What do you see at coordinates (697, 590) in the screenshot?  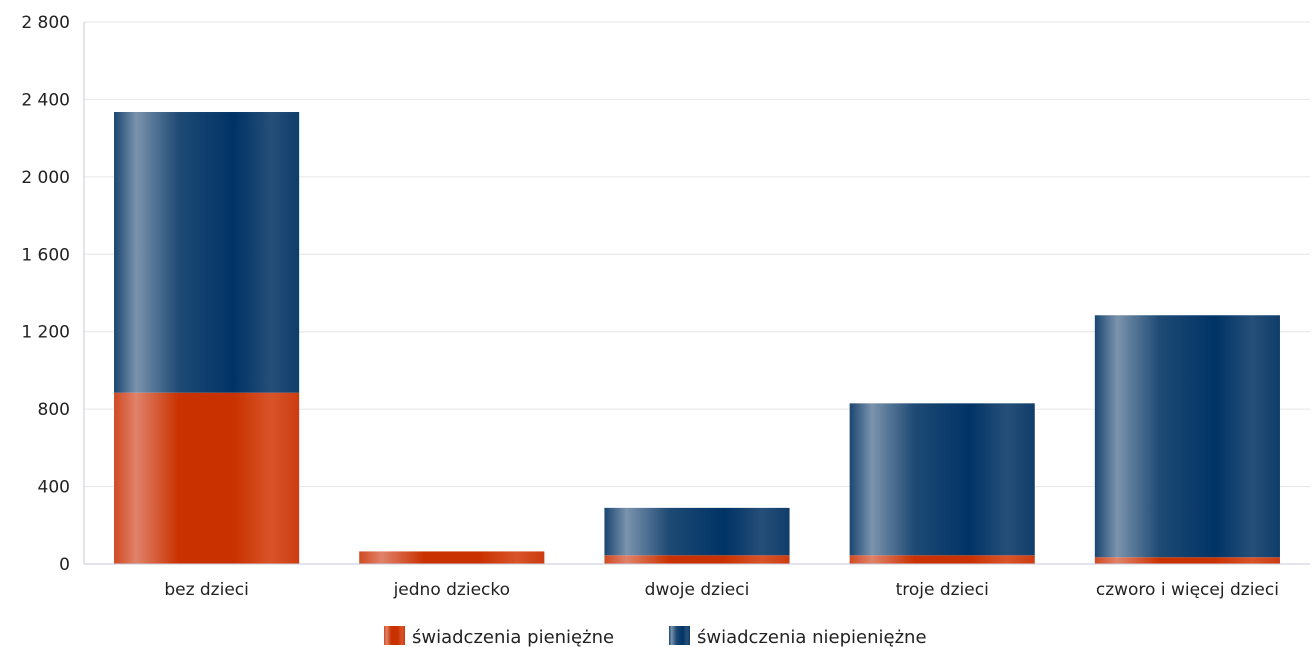 I see `x-category-label: dwoje dzieci` at bounding box center [697, 590].